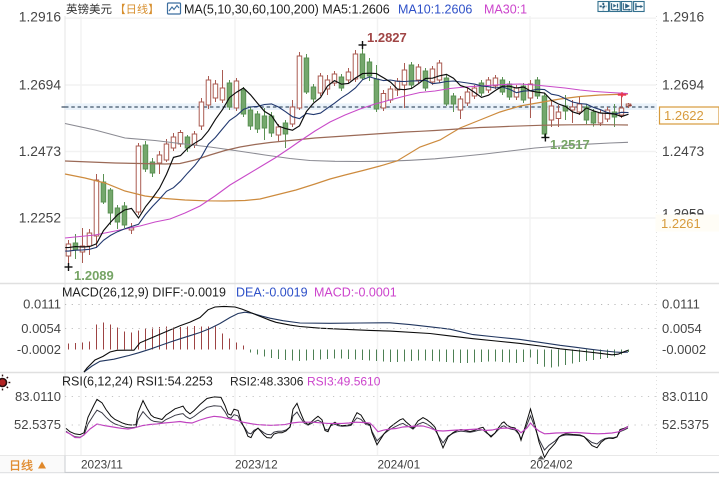 This screenshot has height=477, width=719. What do you see at coordinates (144, 293) in the screenshot?
I see `svg-text: MACD(26,12,9) DIFF:-0.0019` at bounding box center [144, 293].